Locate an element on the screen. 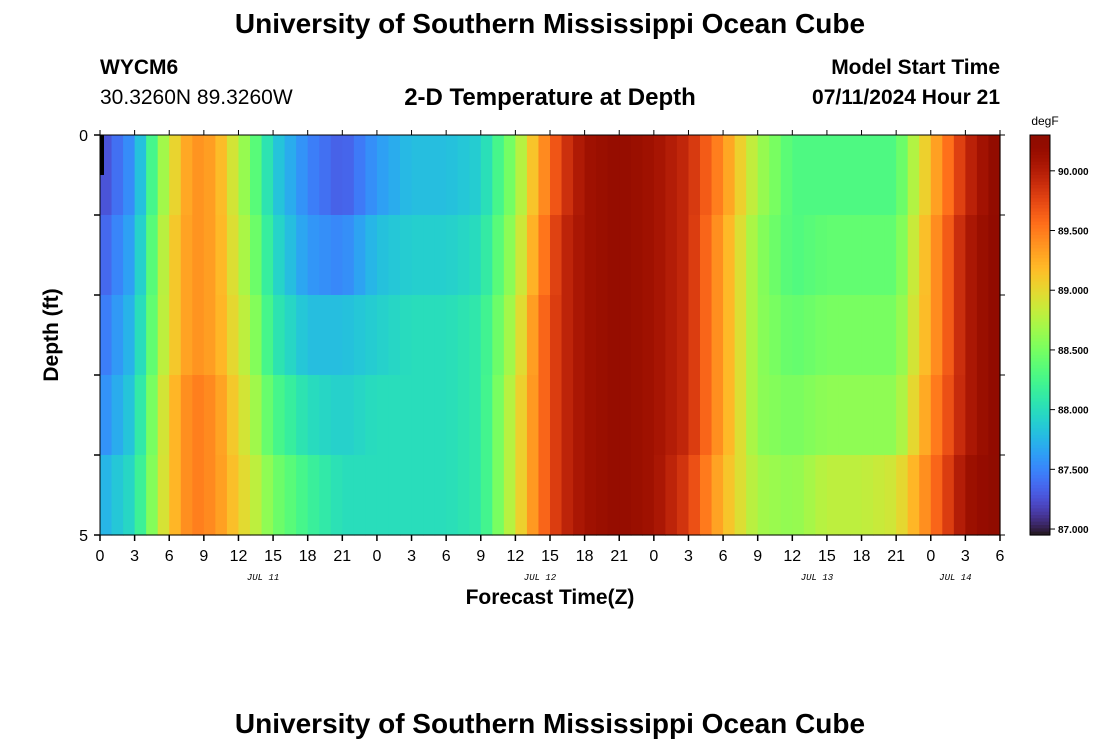 This screenshot has width=1100, height=750. date-label: JUL 13 is located at coordinates (817, 578).